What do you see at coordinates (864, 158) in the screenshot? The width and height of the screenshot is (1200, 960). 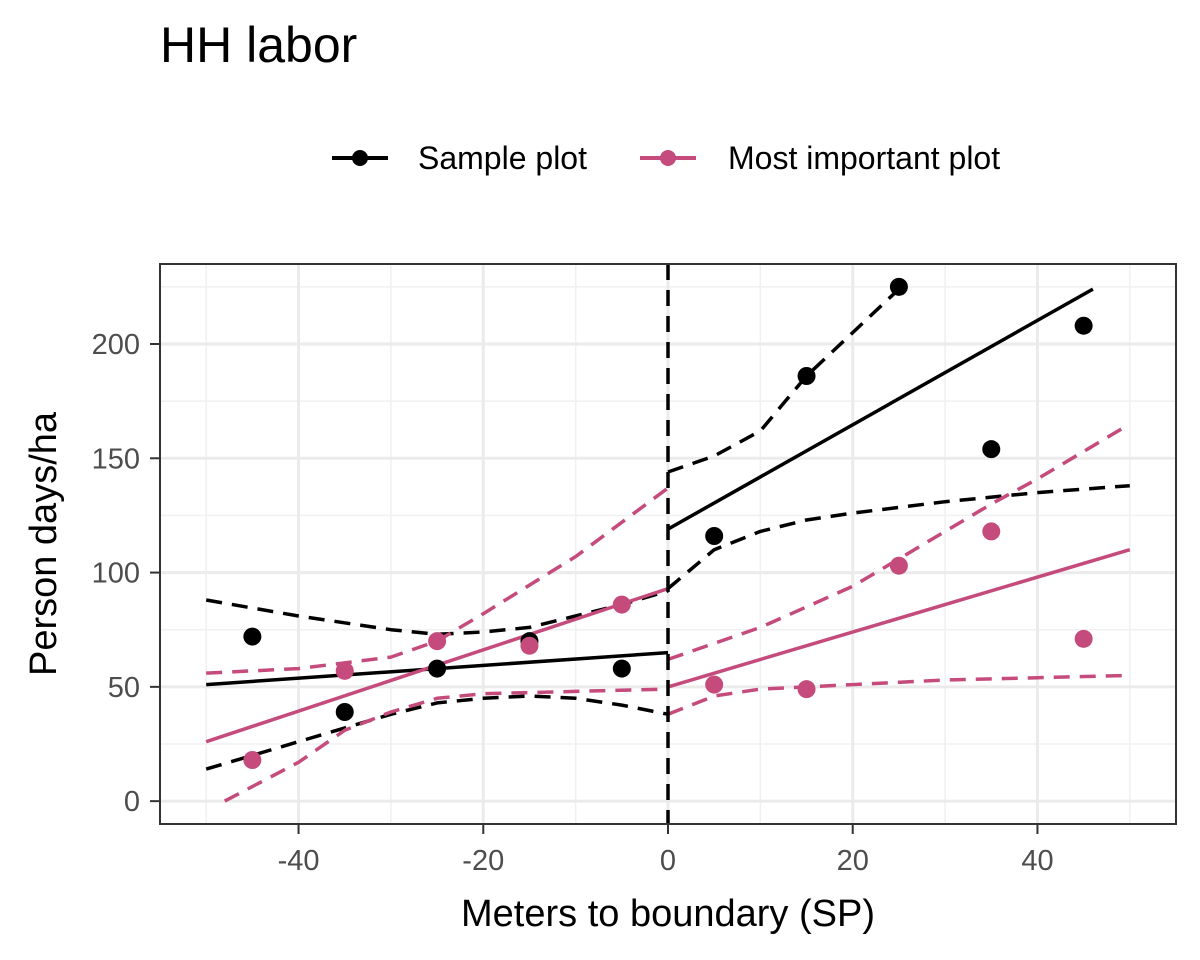 I see `legend-label-most-important-plot: Most important plot` at bounding box center [864, 158].